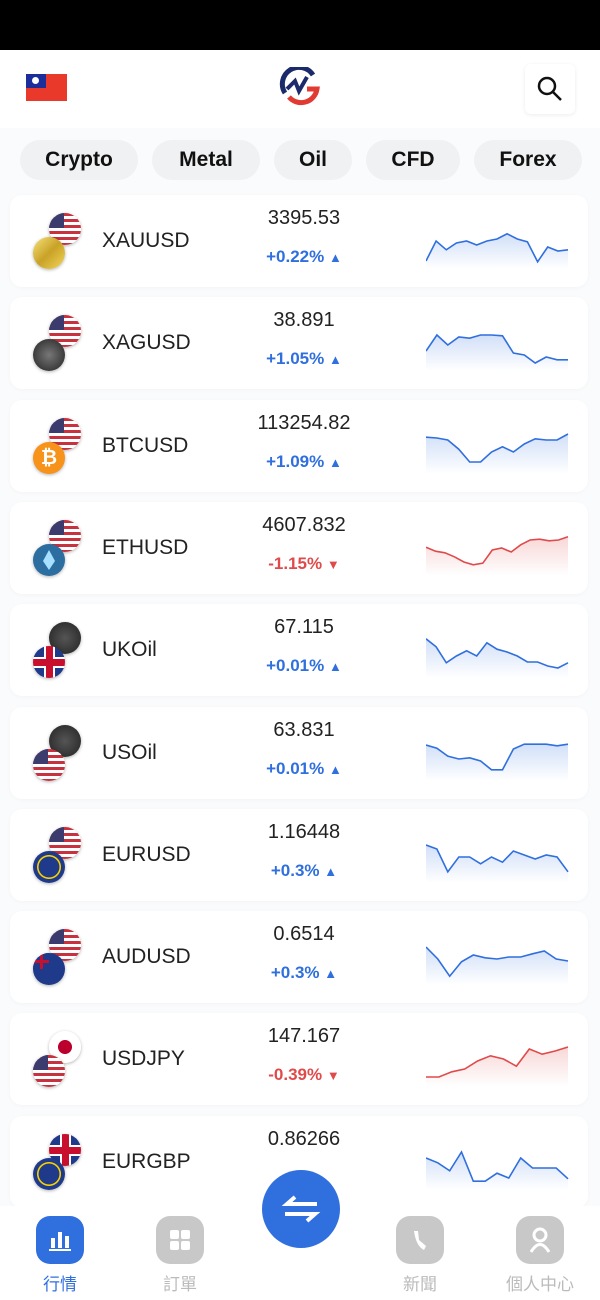 The width and height of the screenshot is (600, 1300). What do you see at coordinates (180, 1255) in the screenshot?
I see `nav-orders: 訂單` at bounding box center [180, 1255].